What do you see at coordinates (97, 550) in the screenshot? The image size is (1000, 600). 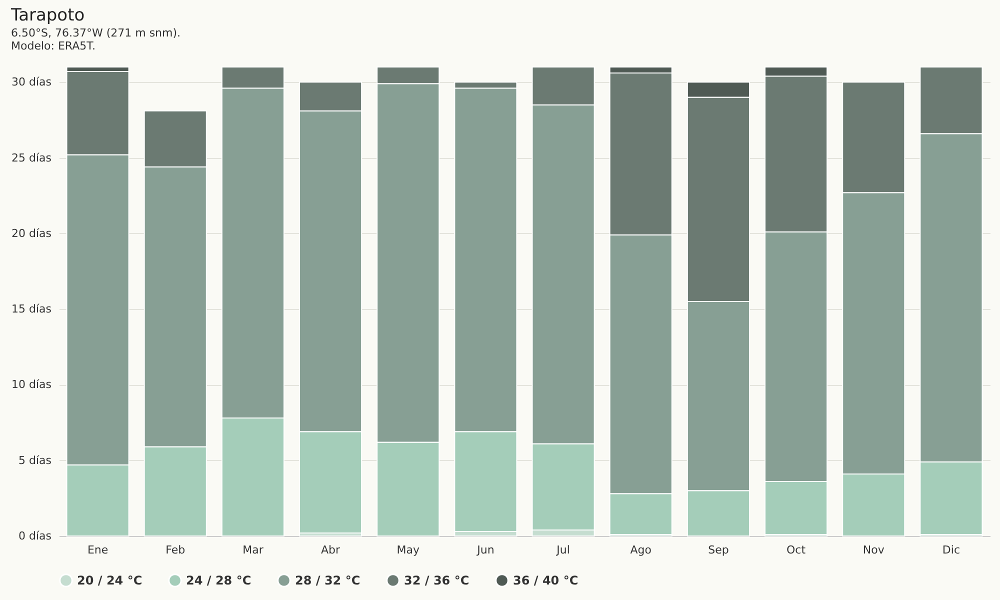 I see `x-tick-label: Ene` at bounding box center [97, 550].